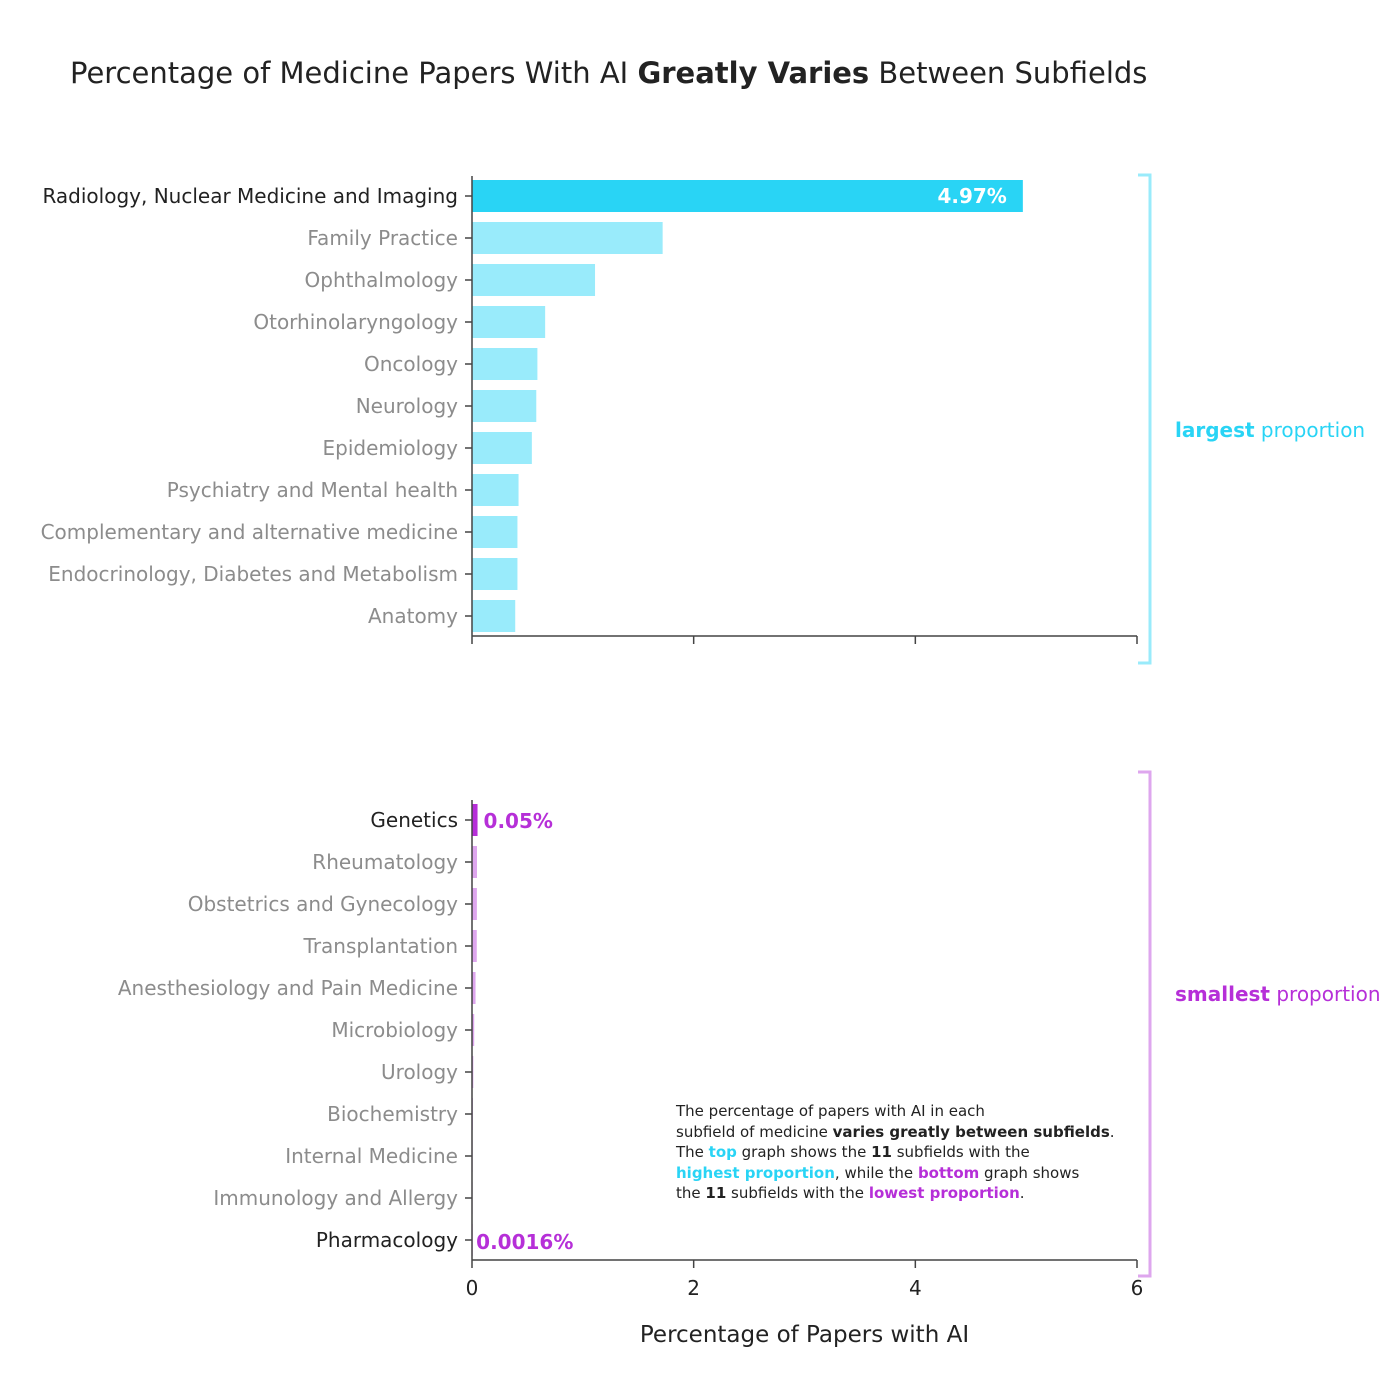  What do you see at coordinates (753, 73) in the screenshot?
I see `title-bold: Greatly Varies` at bounding box center [753, 73].